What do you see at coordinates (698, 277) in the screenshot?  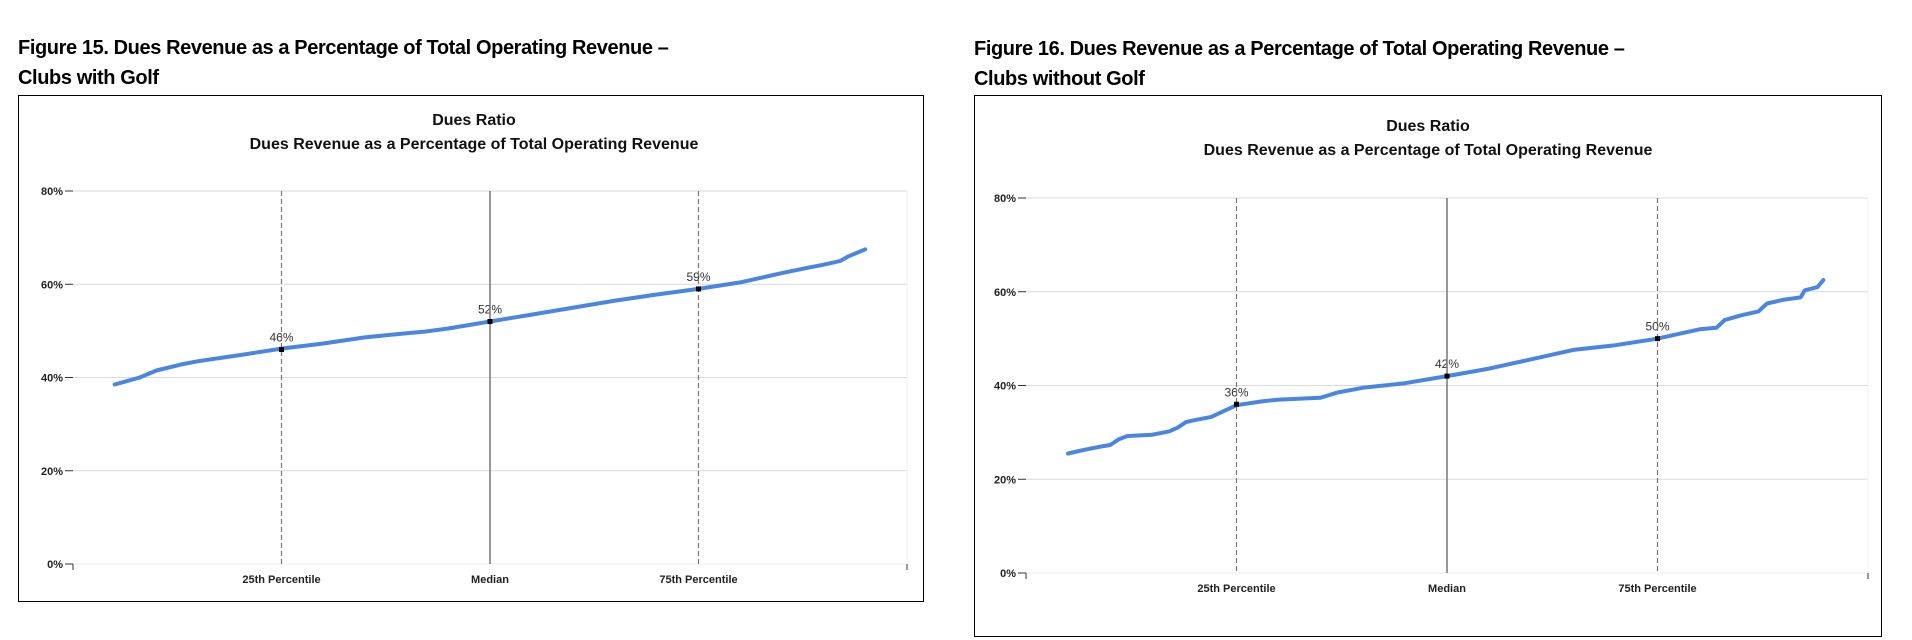 I see `marker-value-label: 59%` at bounding box center [698, 277].